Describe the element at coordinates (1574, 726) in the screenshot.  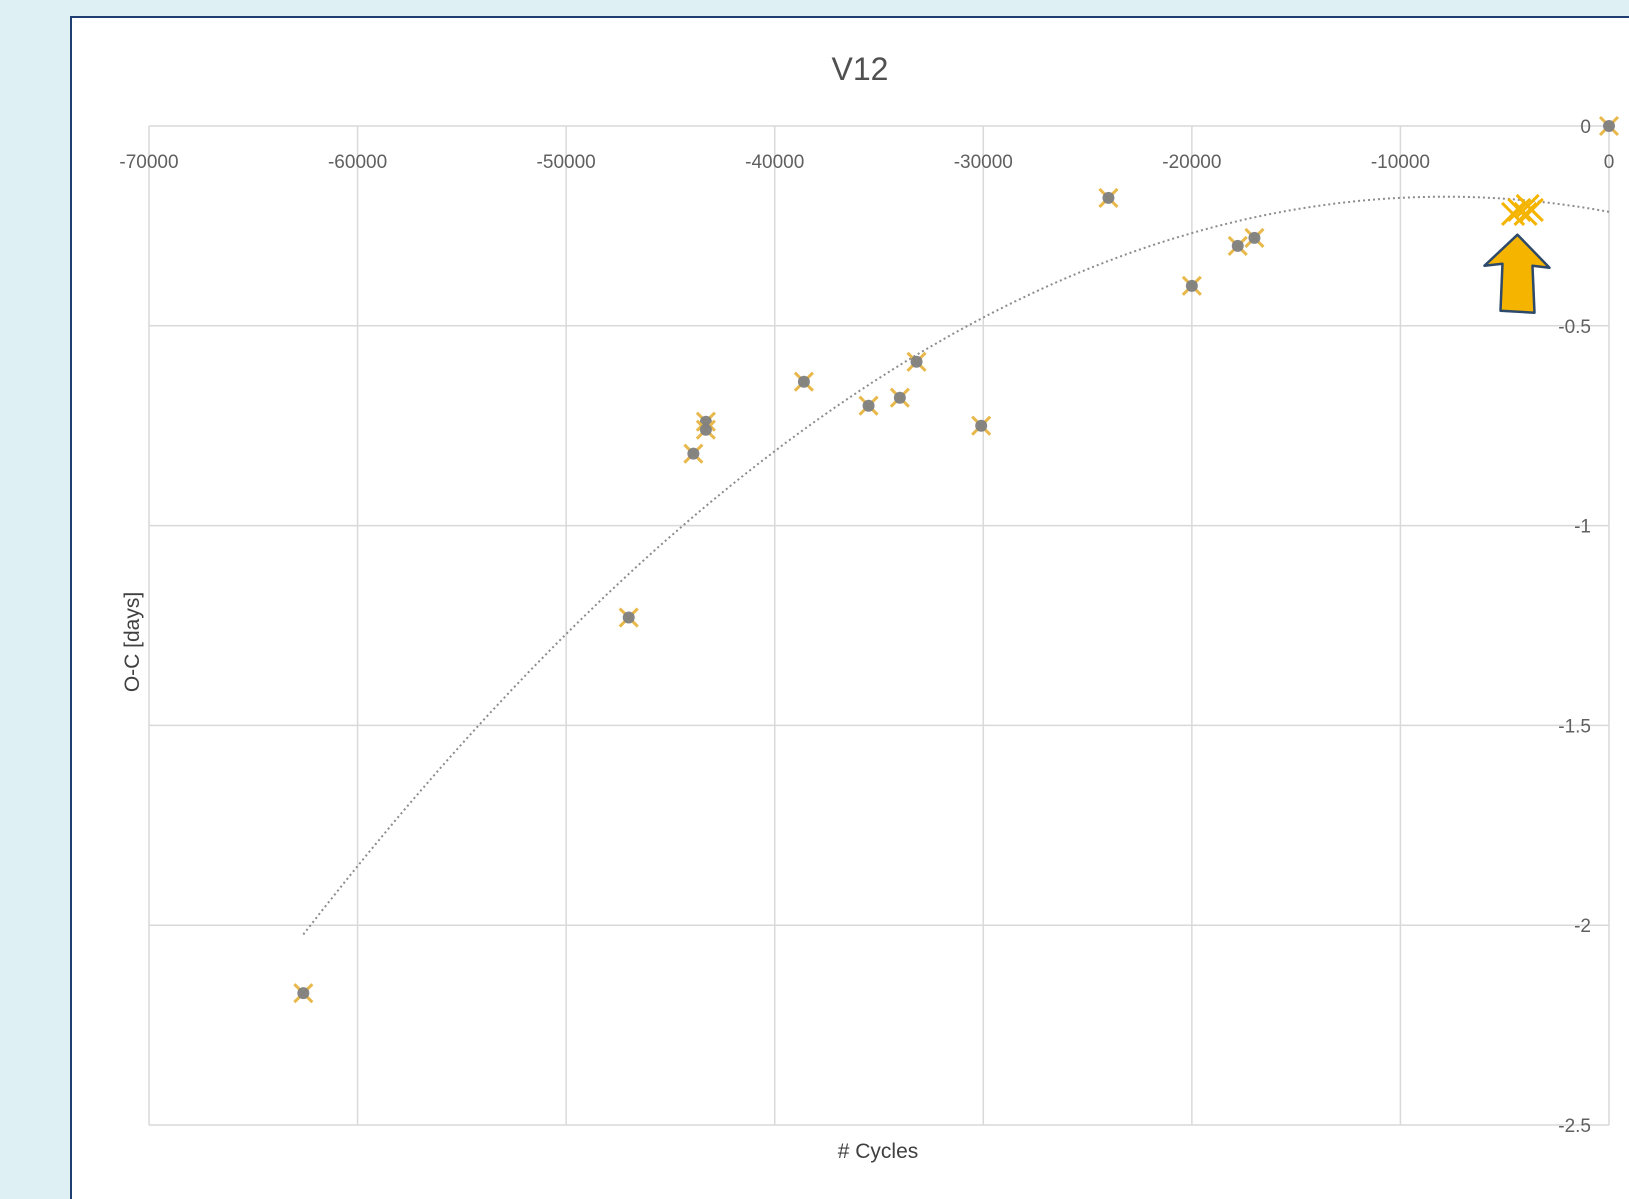
I see `y-tick-label: -1.5` at that location.